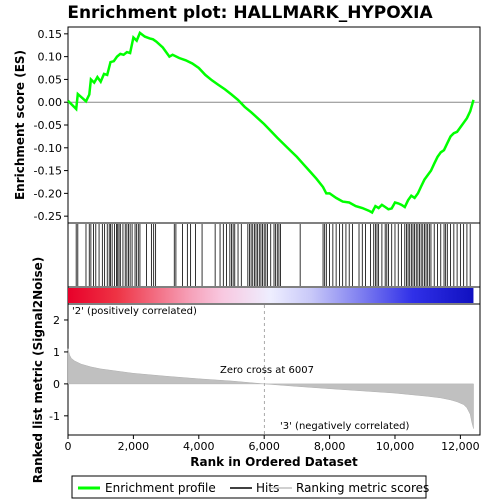 The image size is (500, 500). I want to click on es-y-tick-label: 0.00, so click(50, 102).